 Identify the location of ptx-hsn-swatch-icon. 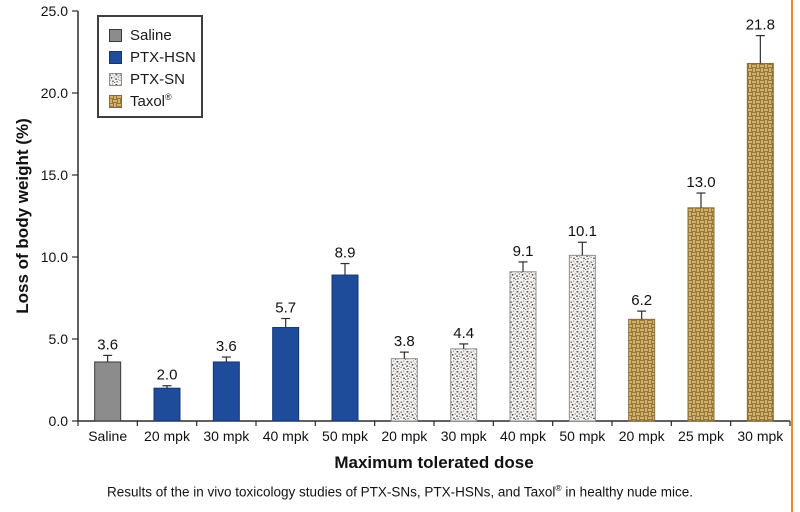
(115, 57).